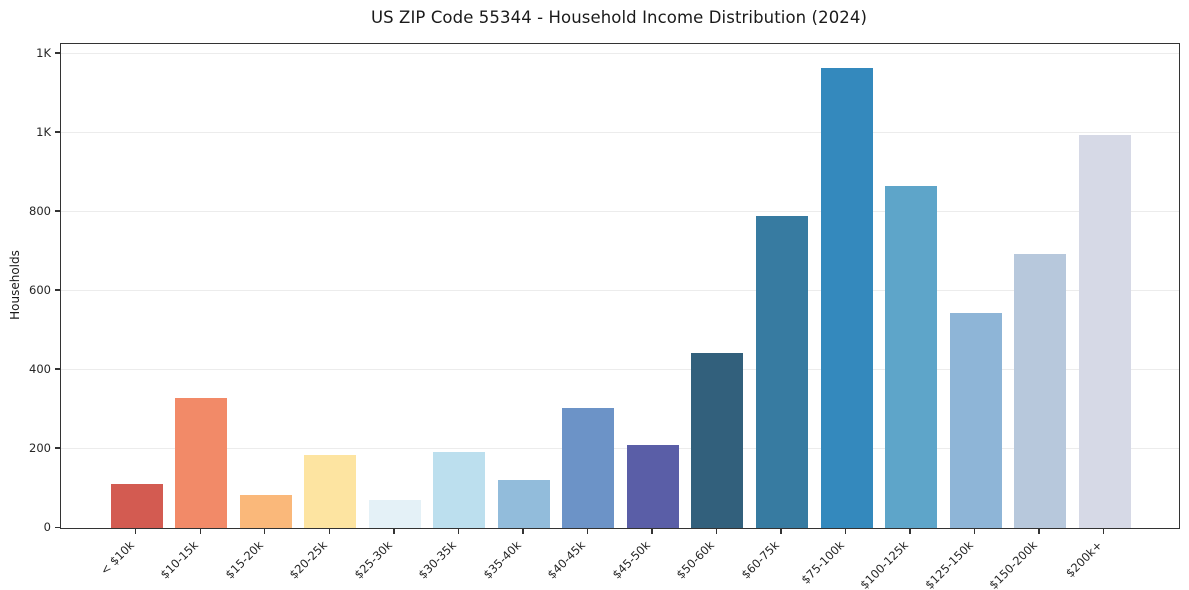 Image resolution: width=1189 pixels, height=590 pixels. I want to click on bar-25-30k, so click(394, 514).